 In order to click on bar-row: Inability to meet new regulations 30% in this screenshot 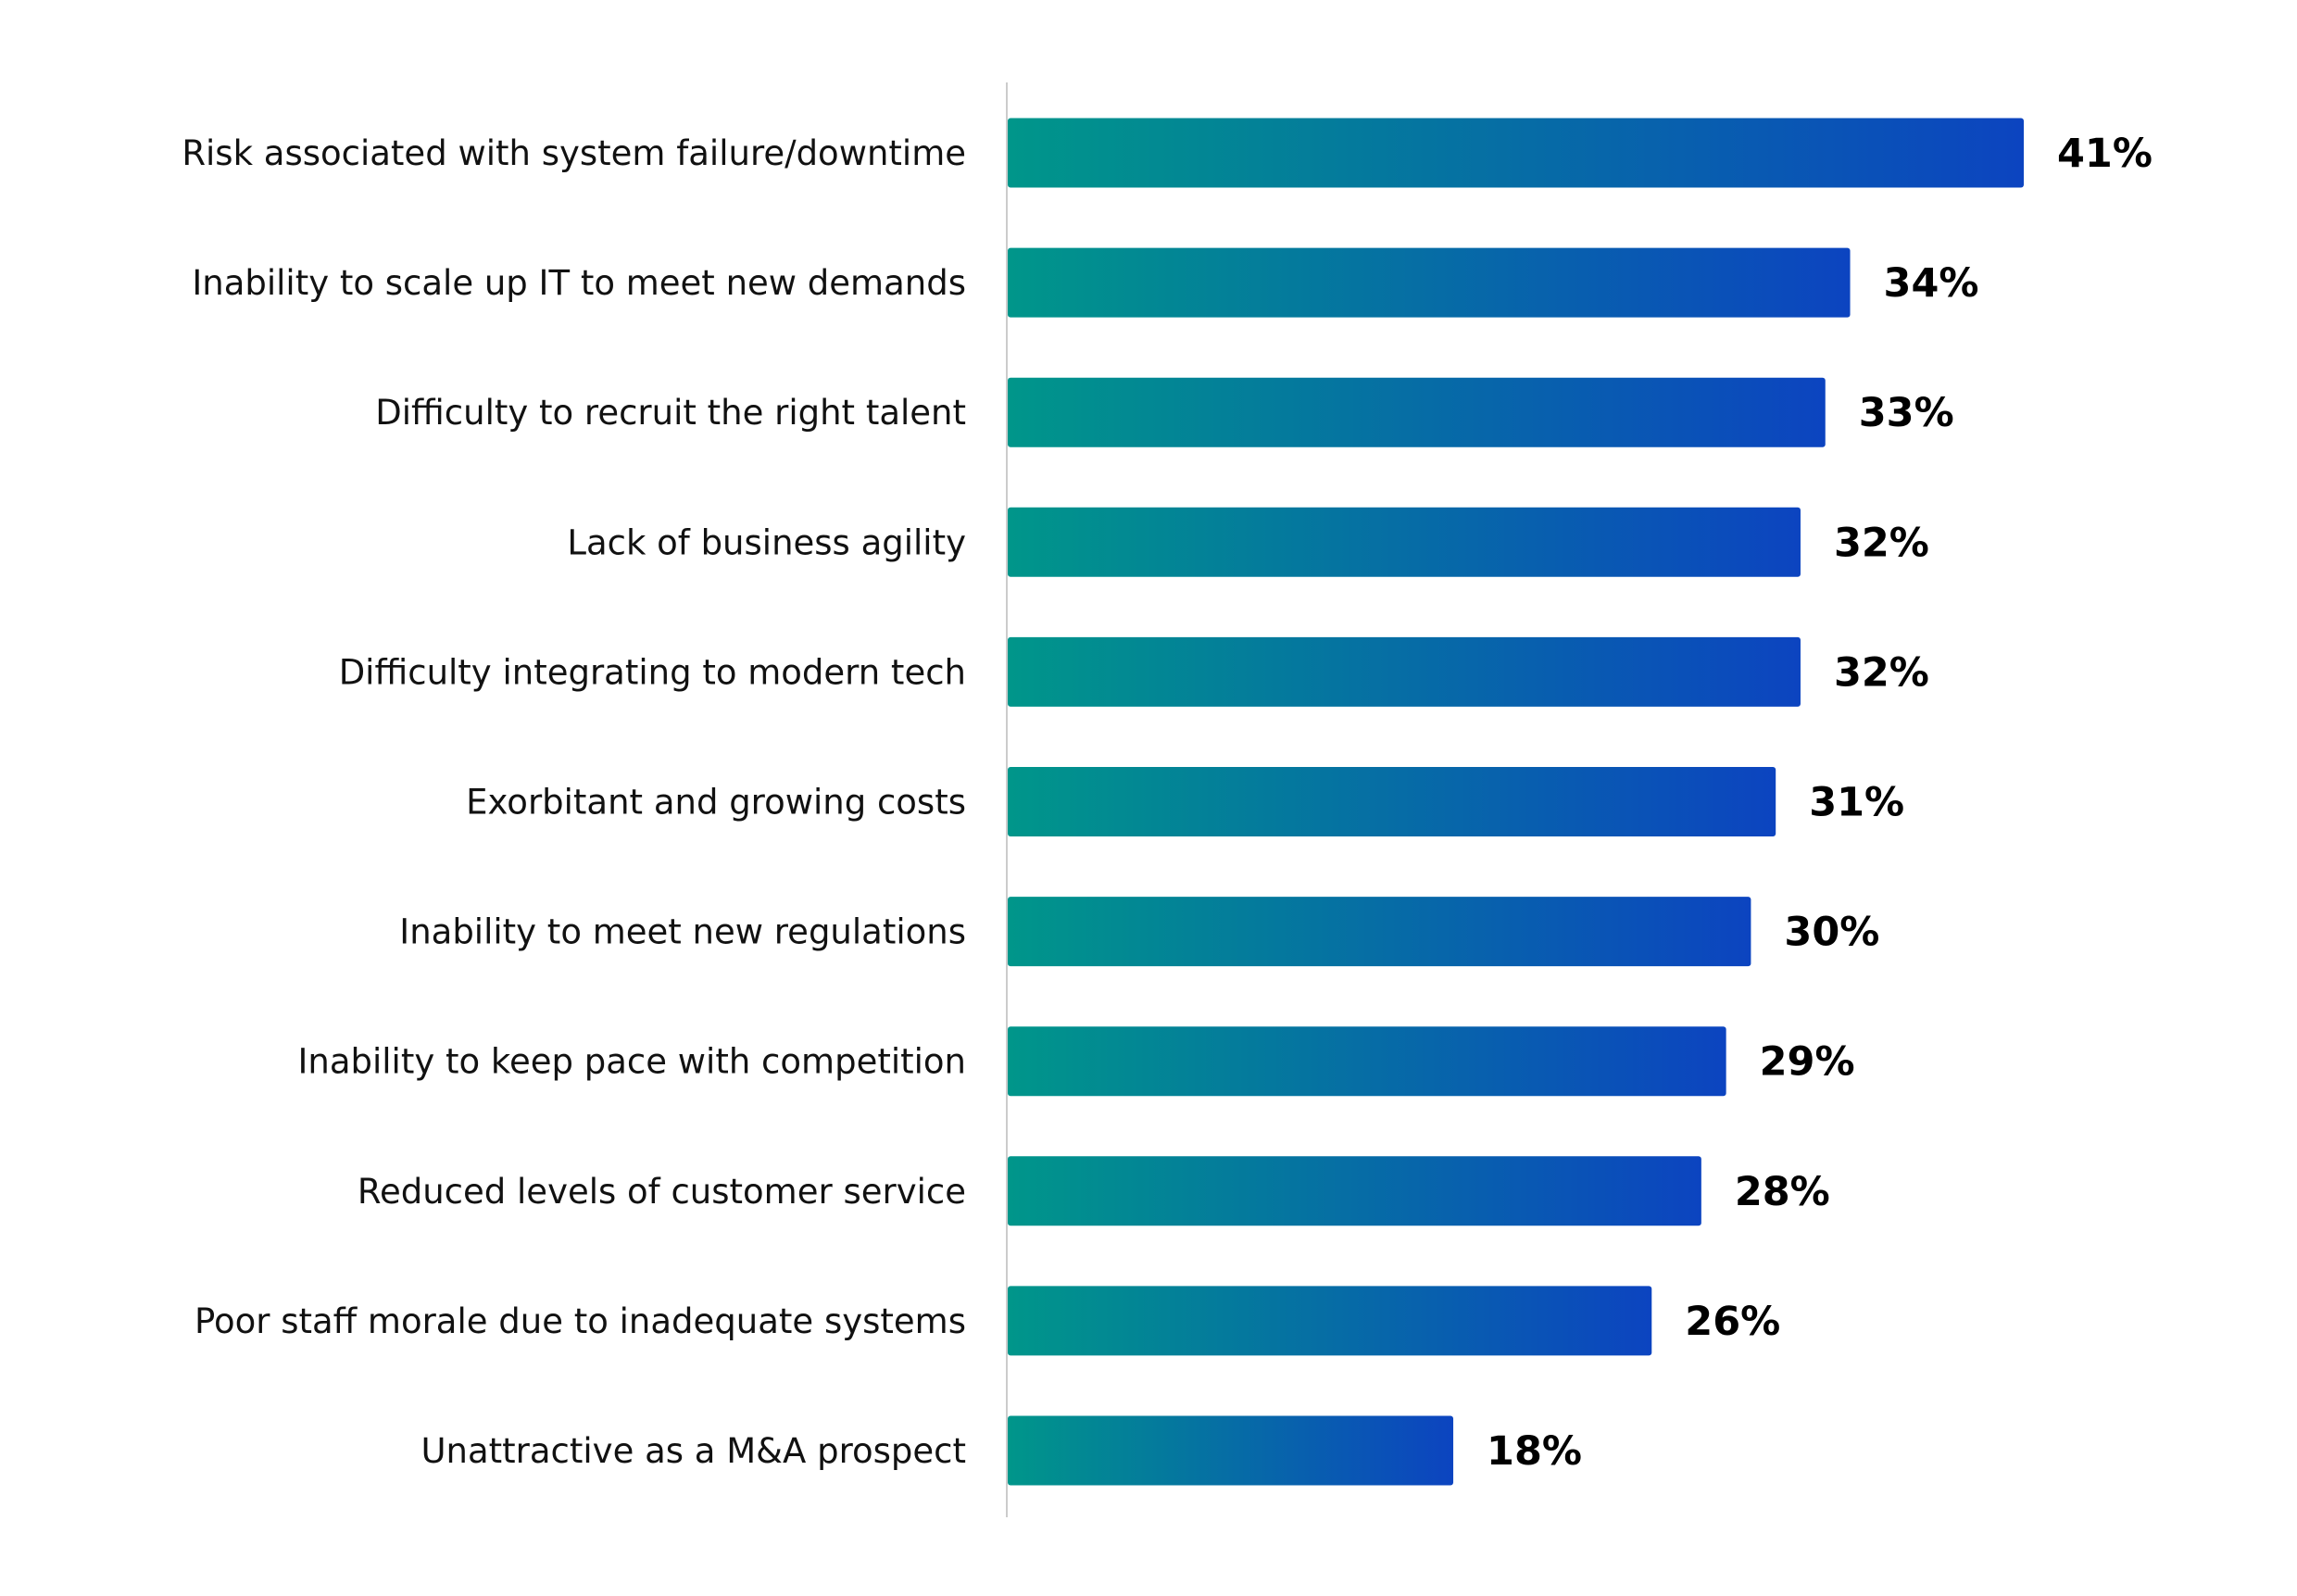, I will do `click(1139, 932)`.